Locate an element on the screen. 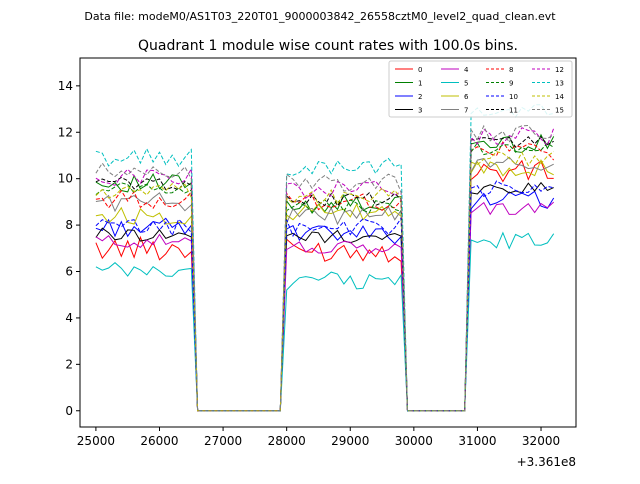  legend-label-6: 6 is located at coordinates (466, 97).